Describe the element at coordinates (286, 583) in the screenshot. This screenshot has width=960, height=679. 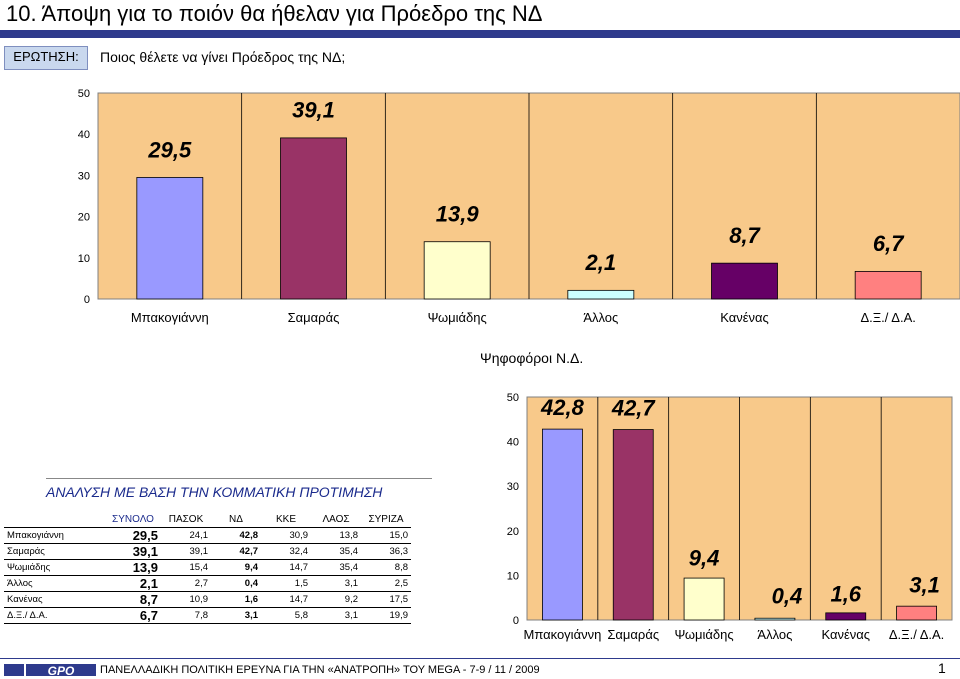
I see `table-cell: 1,5` at that location.